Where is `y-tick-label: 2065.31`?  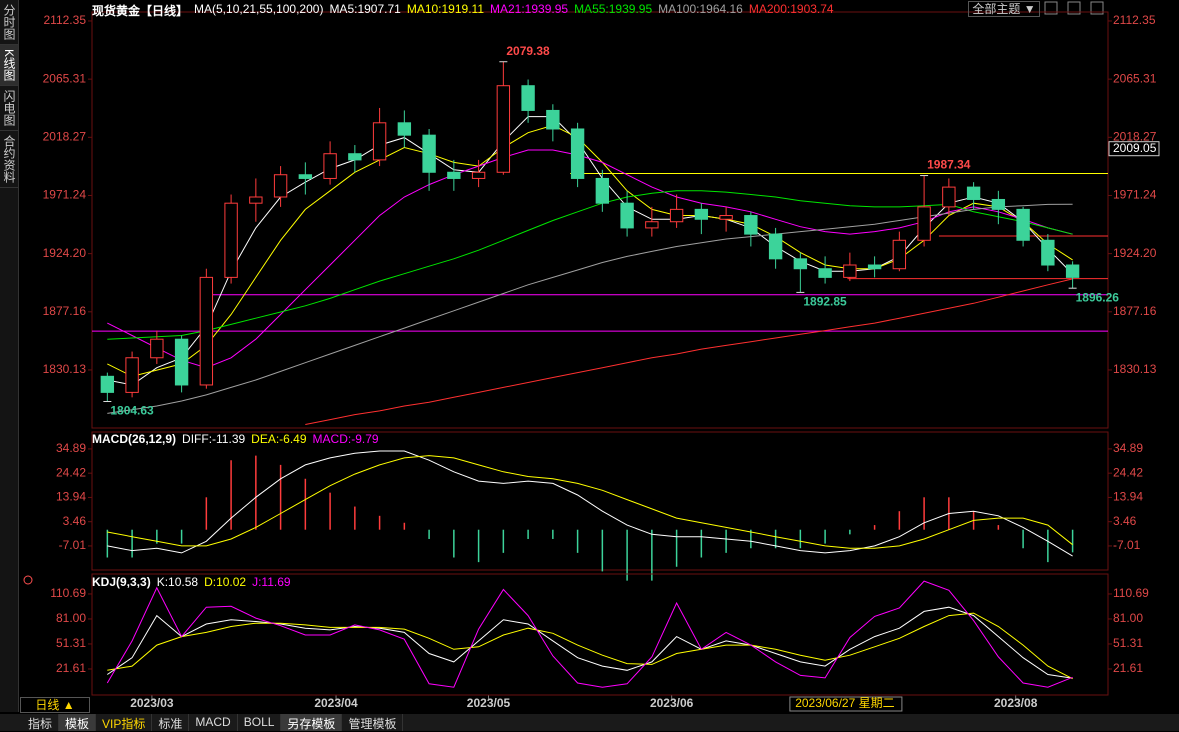
y-tick-label: 2065.31 is located at coordinates (65, 78).